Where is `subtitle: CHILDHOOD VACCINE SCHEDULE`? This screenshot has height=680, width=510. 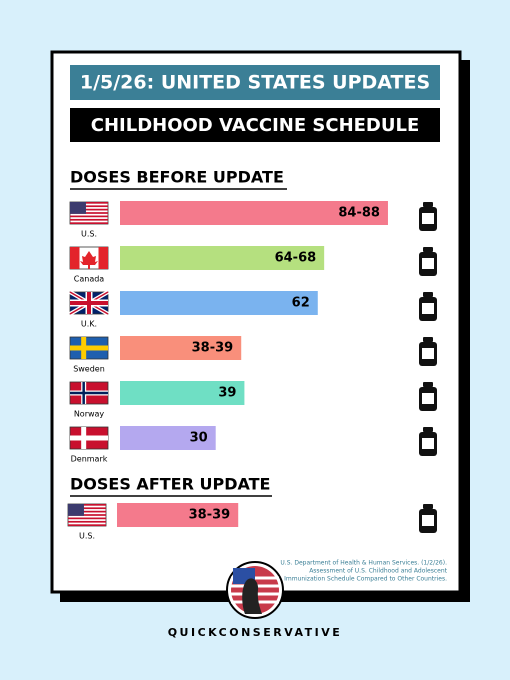
subtitle: CHILDHOOD VACCINE SCHEDULE is located at coordinates (255, 125).